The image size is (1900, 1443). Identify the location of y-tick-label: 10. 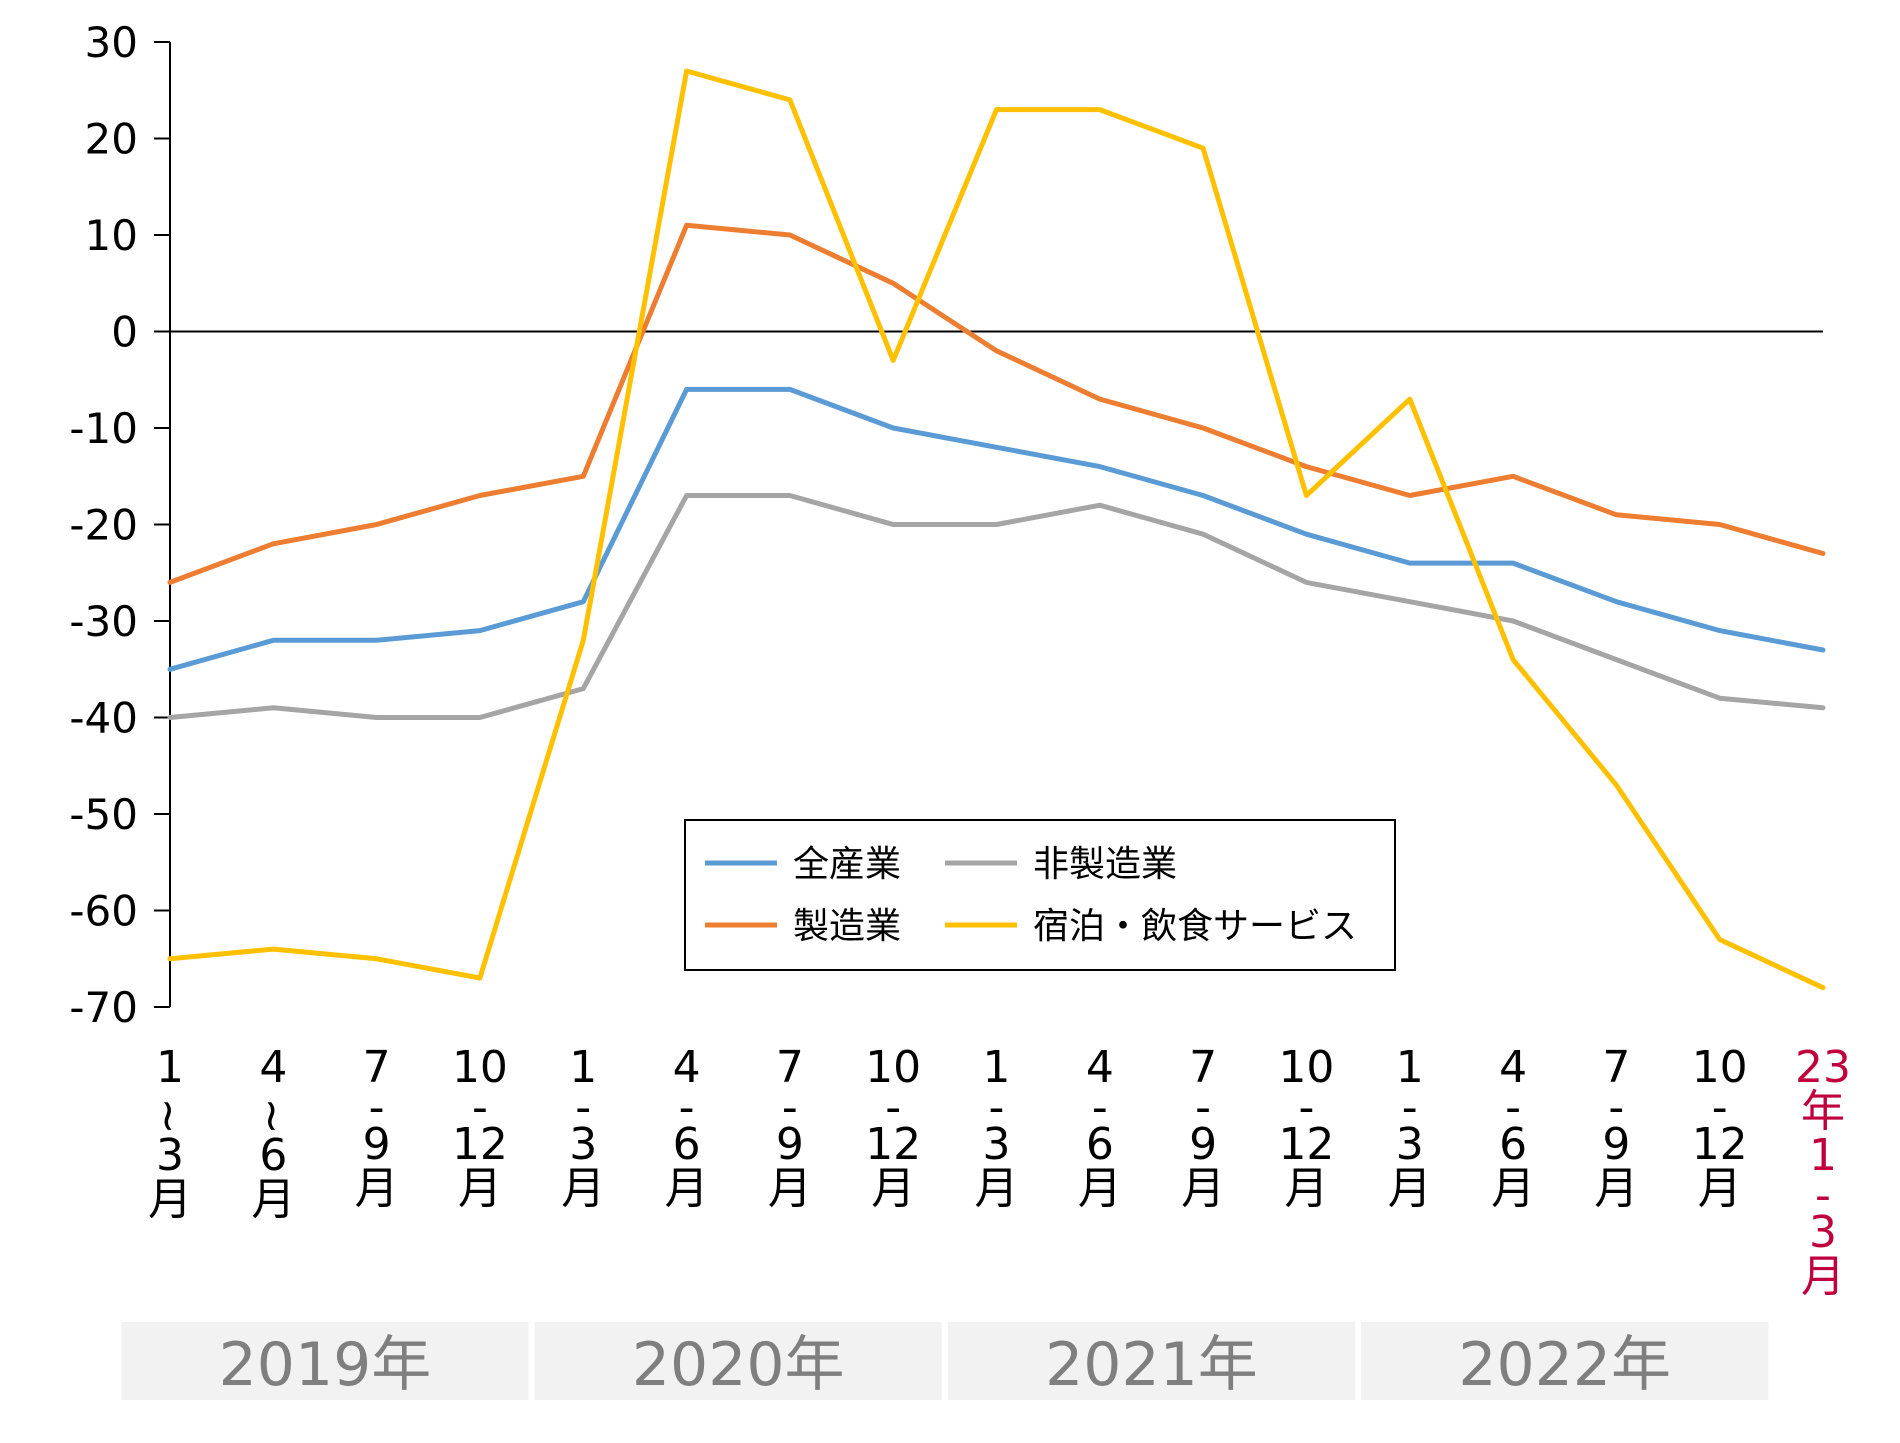
(111, 235).